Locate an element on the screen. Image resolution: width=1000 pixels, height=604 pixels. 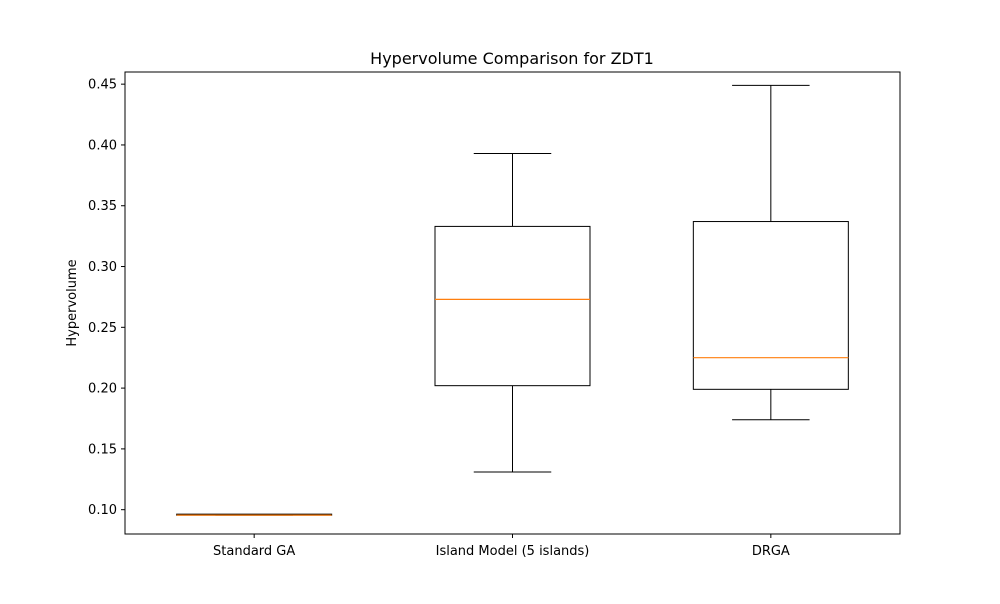
y-tick-label: 0.20 is located at coordinates (102, 389).